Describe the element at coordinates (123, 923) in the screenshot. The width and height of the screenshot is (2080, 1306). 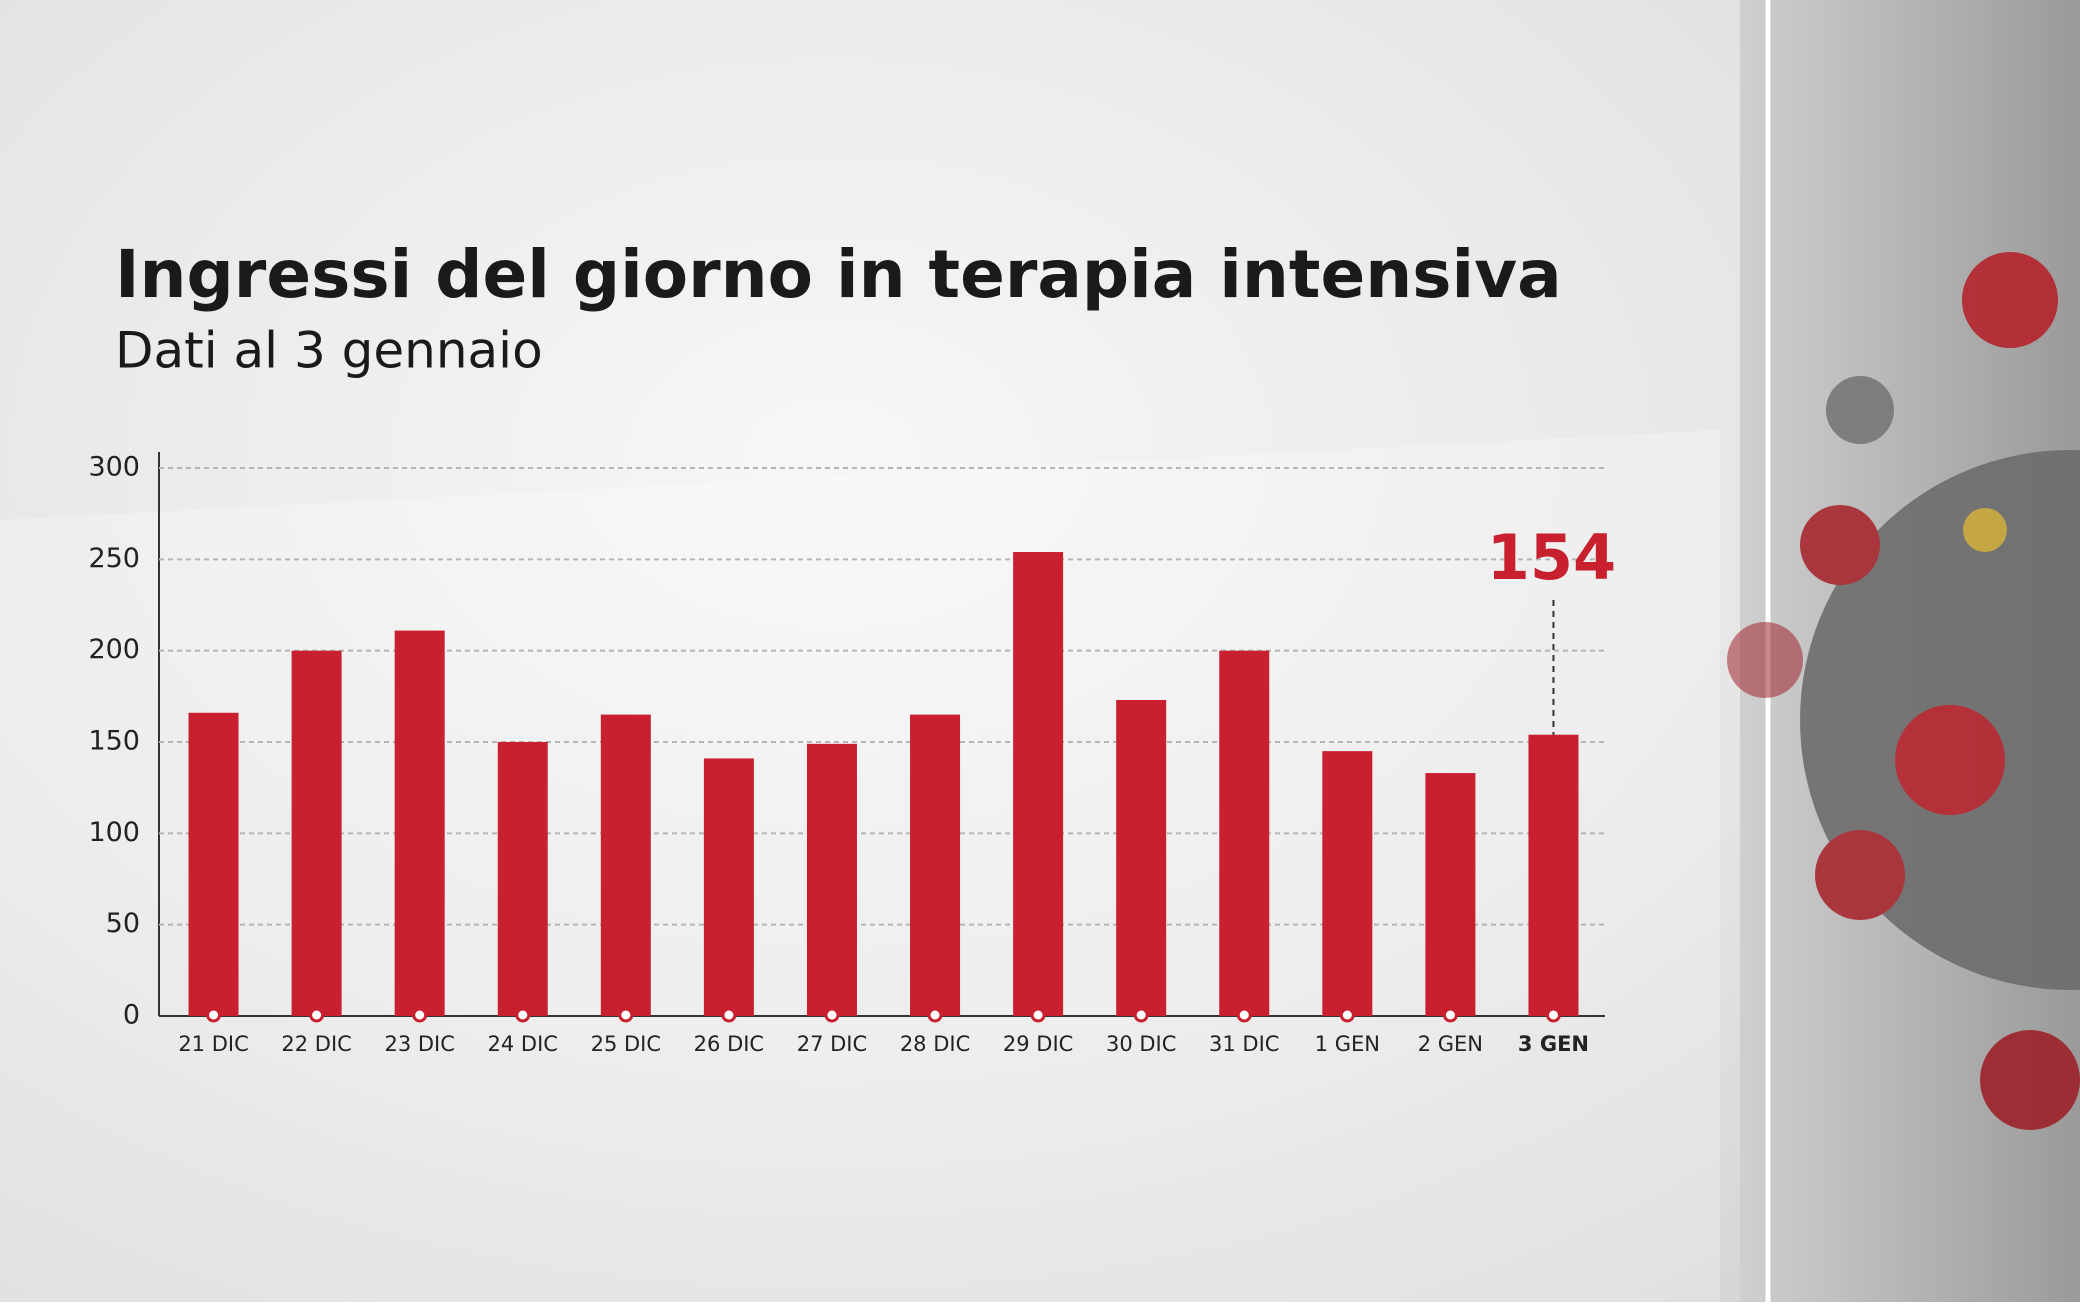
I see `y-tick-label: 50` at that location.